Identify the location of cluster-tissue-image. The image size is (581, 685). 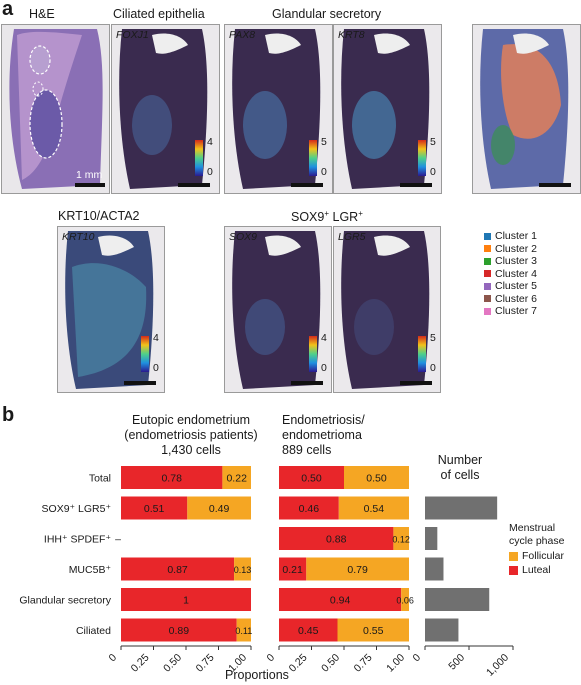
(526, 109).